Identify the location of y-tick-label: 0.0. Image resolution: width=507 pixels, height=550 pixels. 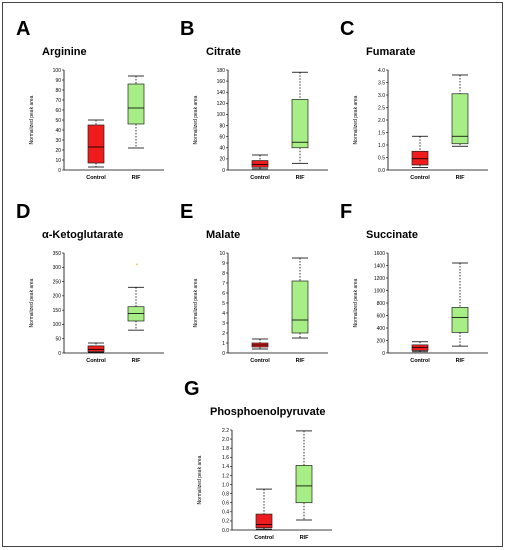
(381, 171).